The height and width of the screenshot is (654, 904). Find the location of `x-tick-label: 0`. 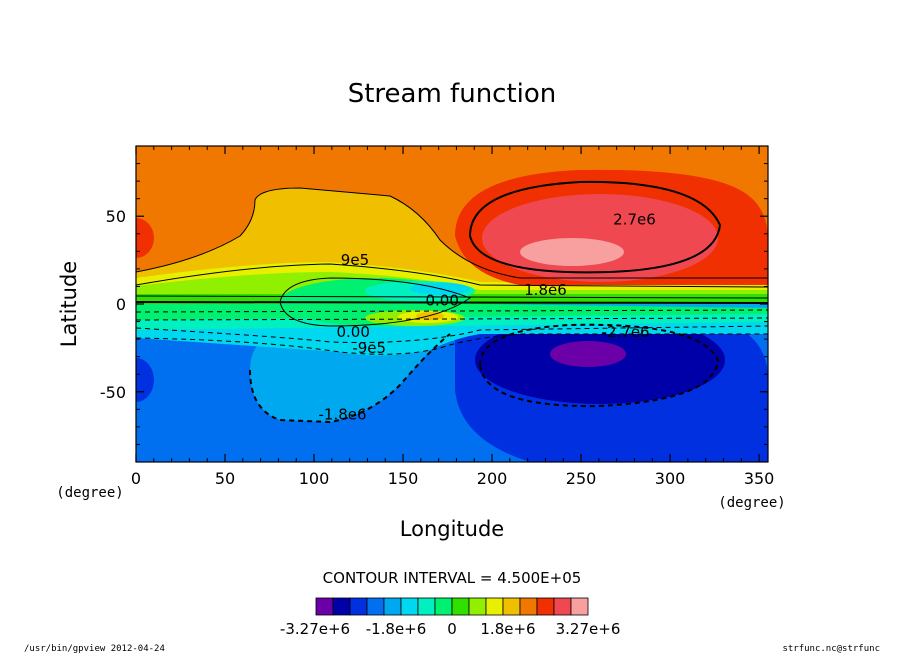

x-tick-label: 0 is located at coordinates (136, 478).